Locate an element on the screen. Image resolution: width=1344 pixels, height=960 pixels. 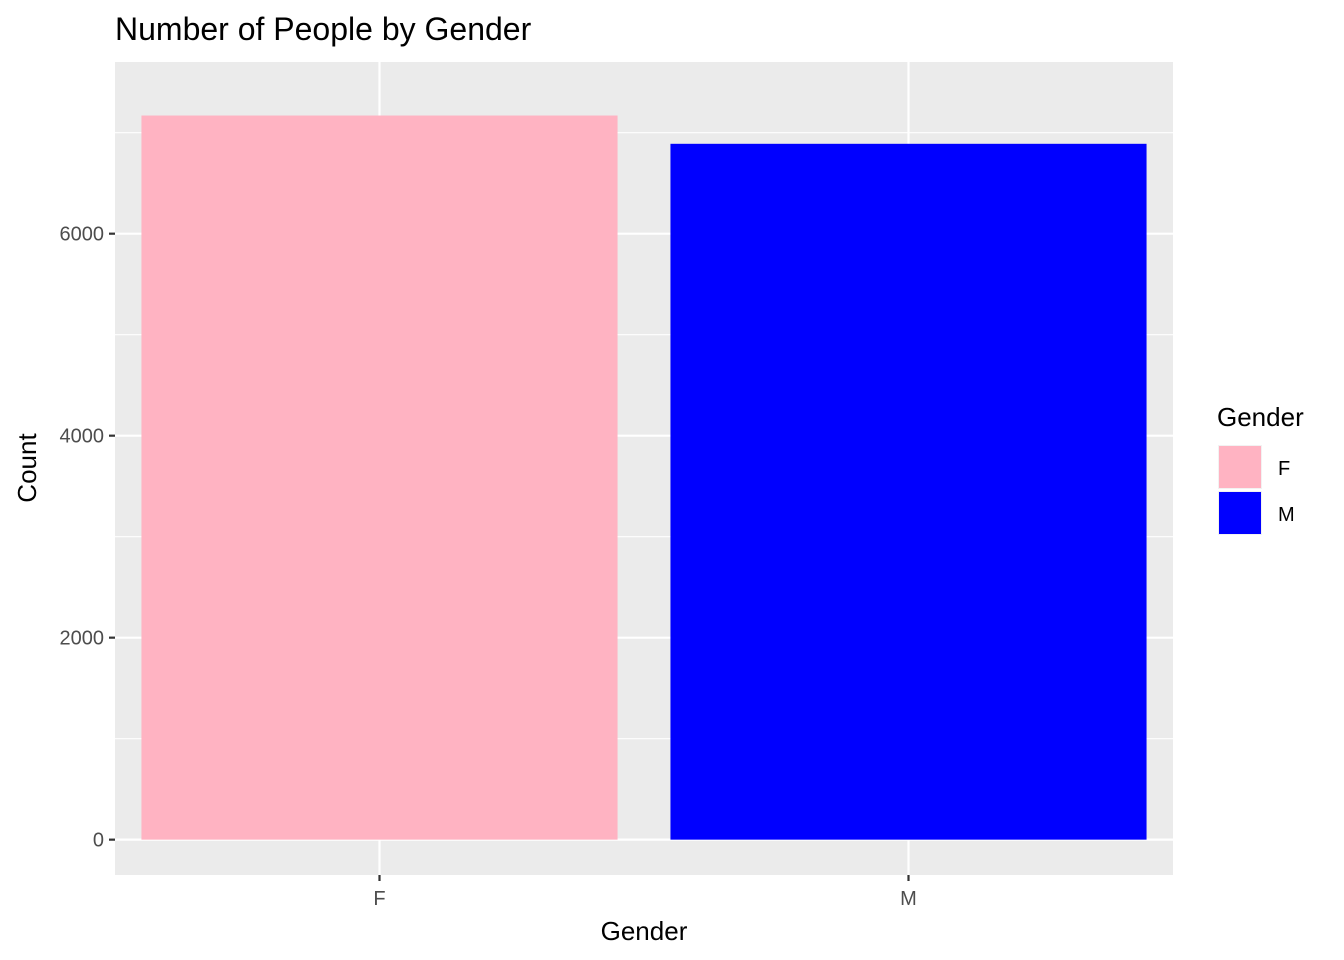
y-axis-title: Count is located at coordinates (27, 468).